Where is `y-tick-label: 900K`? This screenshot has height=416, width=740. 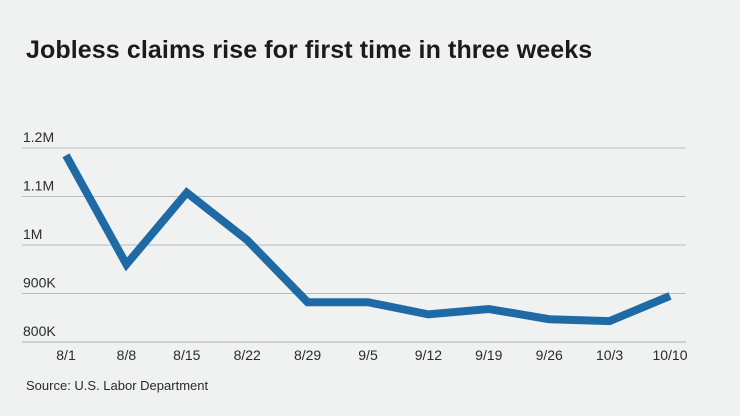 y-tick-label: 900K is located at coordinates (39, 283).